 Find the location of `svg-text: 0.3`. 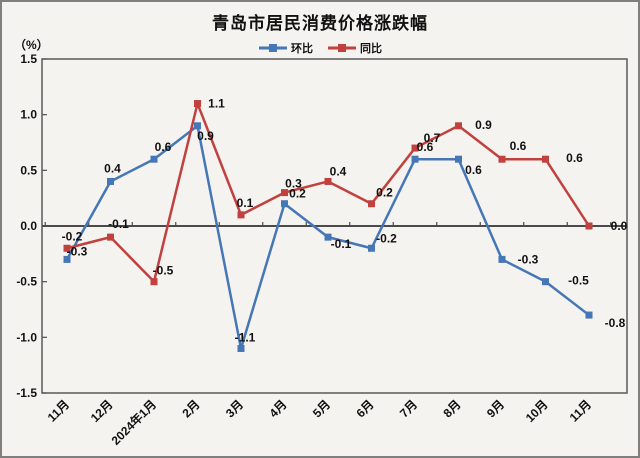

svg-text: 0.3 is located at coordinates (293, 184).